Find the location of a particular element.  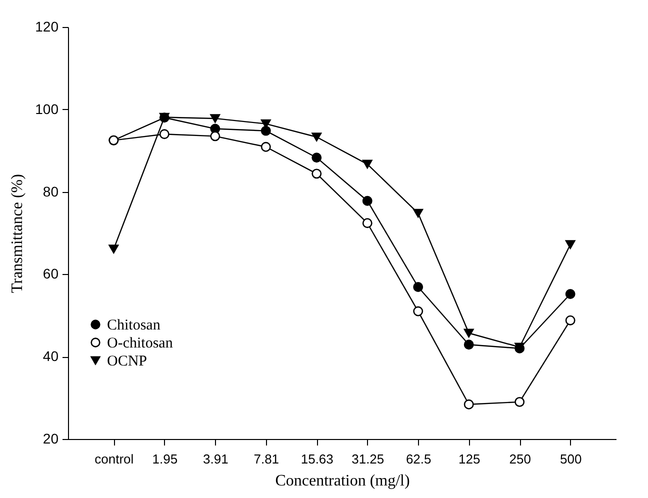

x-tick-label: 1.95 is located at coordinates (165, 459).